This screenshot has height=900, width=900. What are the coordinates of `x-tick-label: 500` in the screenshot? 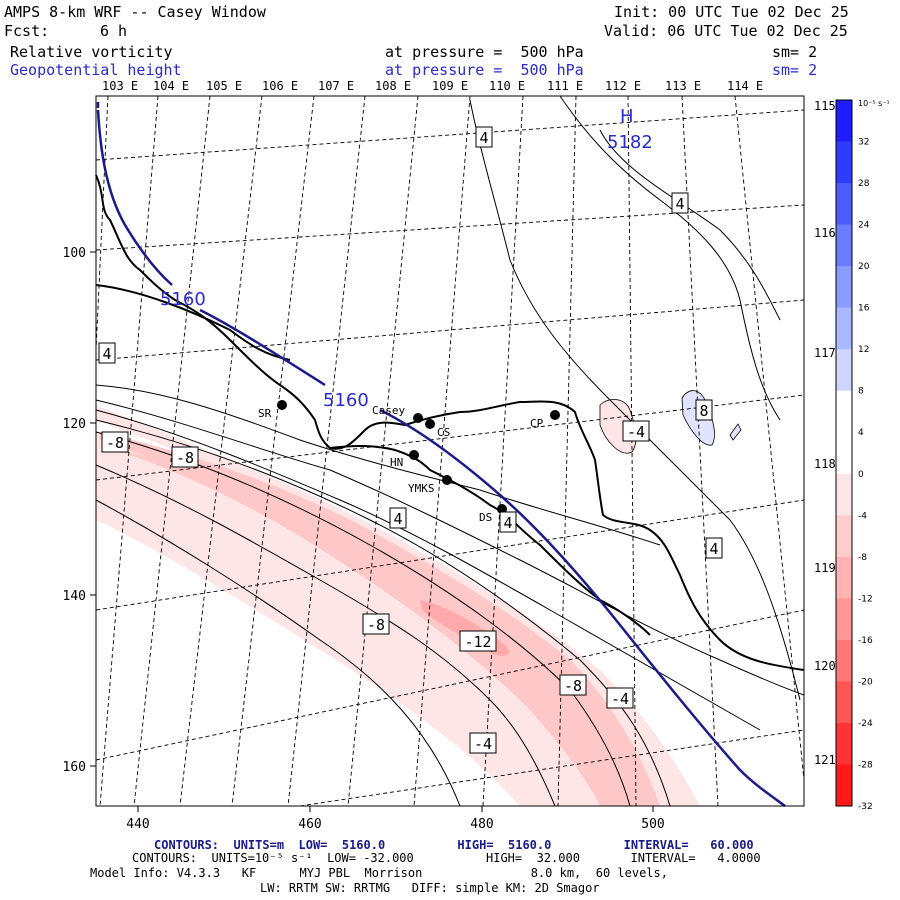 It's located at (652, 824).